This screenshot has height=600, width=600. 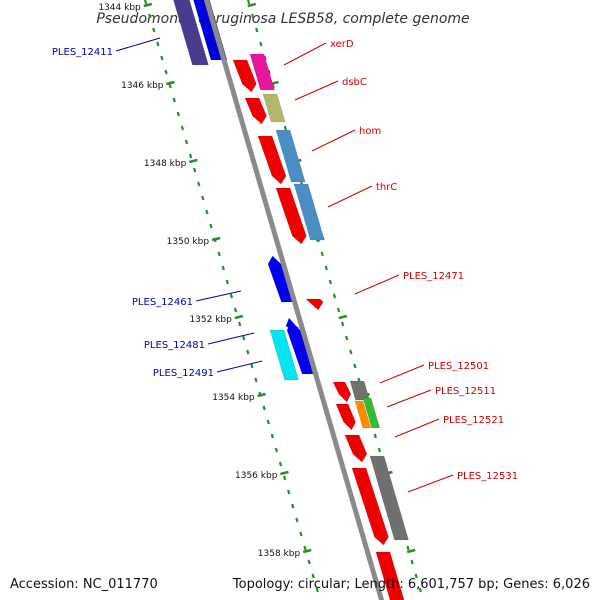 I want to click on forward-gene-label: PLES_12471, so click(x=433, y=276).